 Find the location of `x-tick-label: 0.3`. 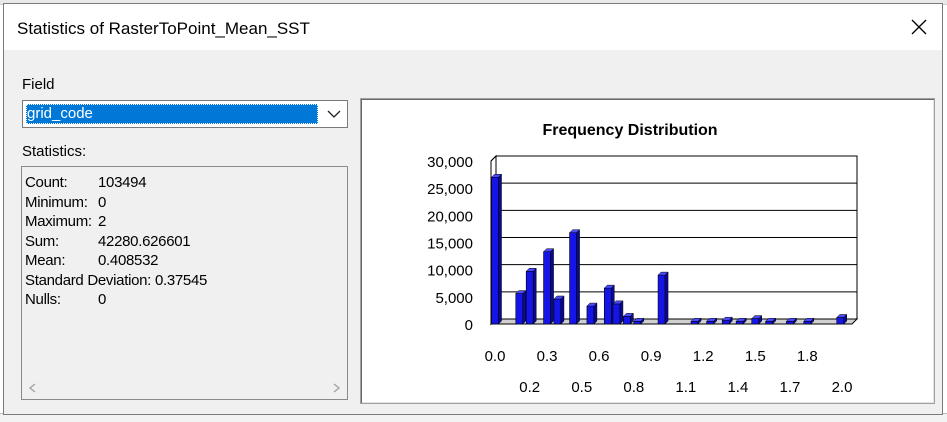

x-tick-label: 0.3 is located at coordinates (547, 356).